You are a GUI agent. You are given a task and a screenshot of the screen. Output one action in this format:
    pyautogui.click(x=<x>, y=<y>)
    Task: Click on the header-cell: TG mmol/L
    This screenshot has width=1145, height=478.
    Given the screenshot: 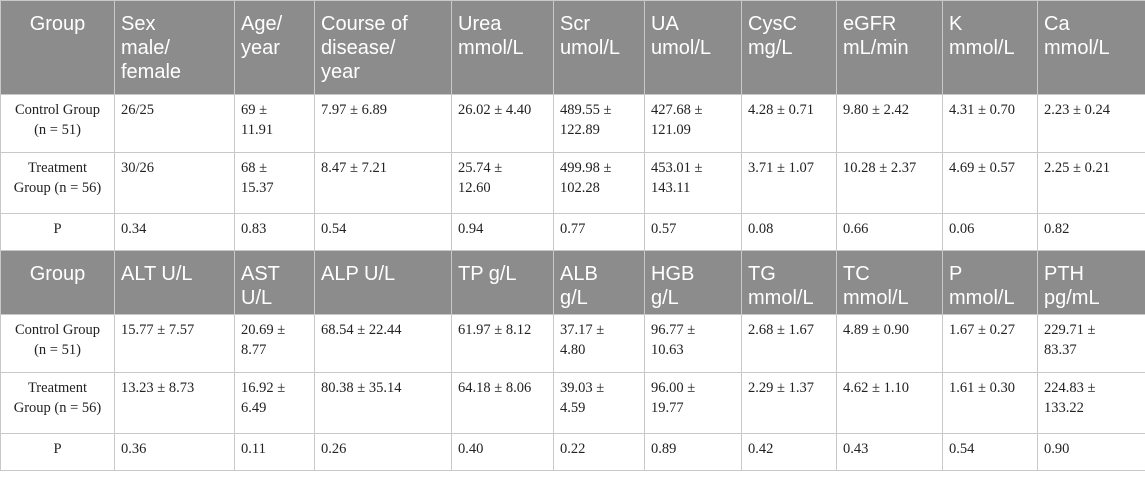 What is the action you would take?
    pyautogui.click(x=789, y=282)
    